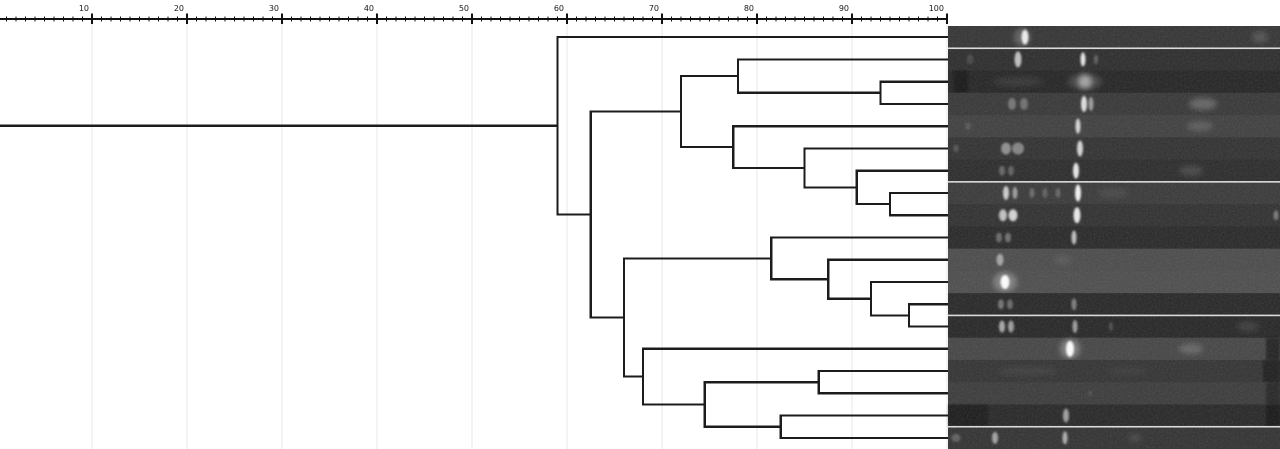 Image resolution: width=1280 pixels, height=449 pixels. What do you see at coordinates (474, 14) in the screenshot?
I see `similarity-scale-ruler: 10 20 30 40 50 60 70 80 90 100` at bounding box center [474, 14].